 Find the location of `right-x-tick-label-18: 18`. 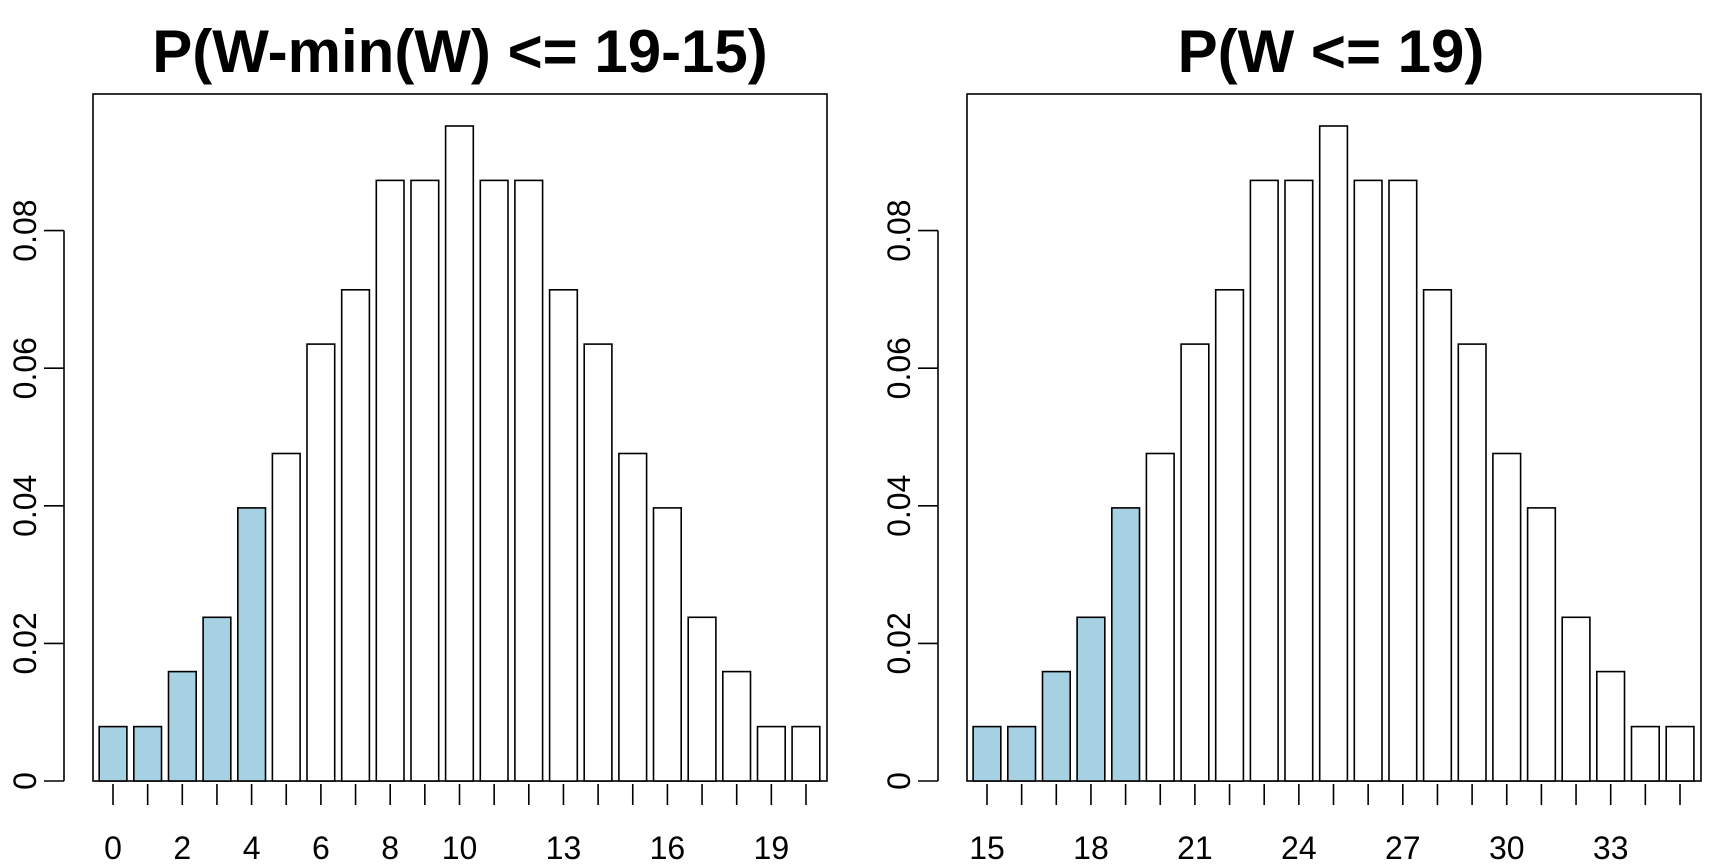

right-x-tick-label-18: 18 is located at coordinates (1091, 847).